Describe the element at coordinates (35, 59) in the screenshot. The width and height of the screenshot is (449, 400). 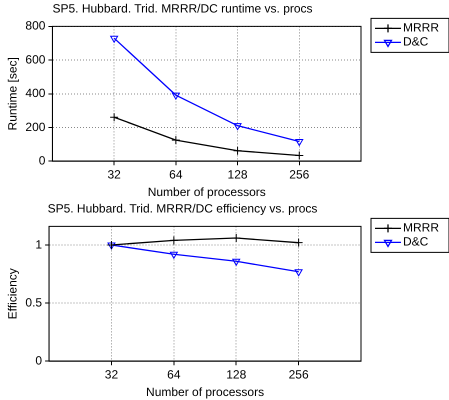
I see `y-tick-label: 600` at that location.